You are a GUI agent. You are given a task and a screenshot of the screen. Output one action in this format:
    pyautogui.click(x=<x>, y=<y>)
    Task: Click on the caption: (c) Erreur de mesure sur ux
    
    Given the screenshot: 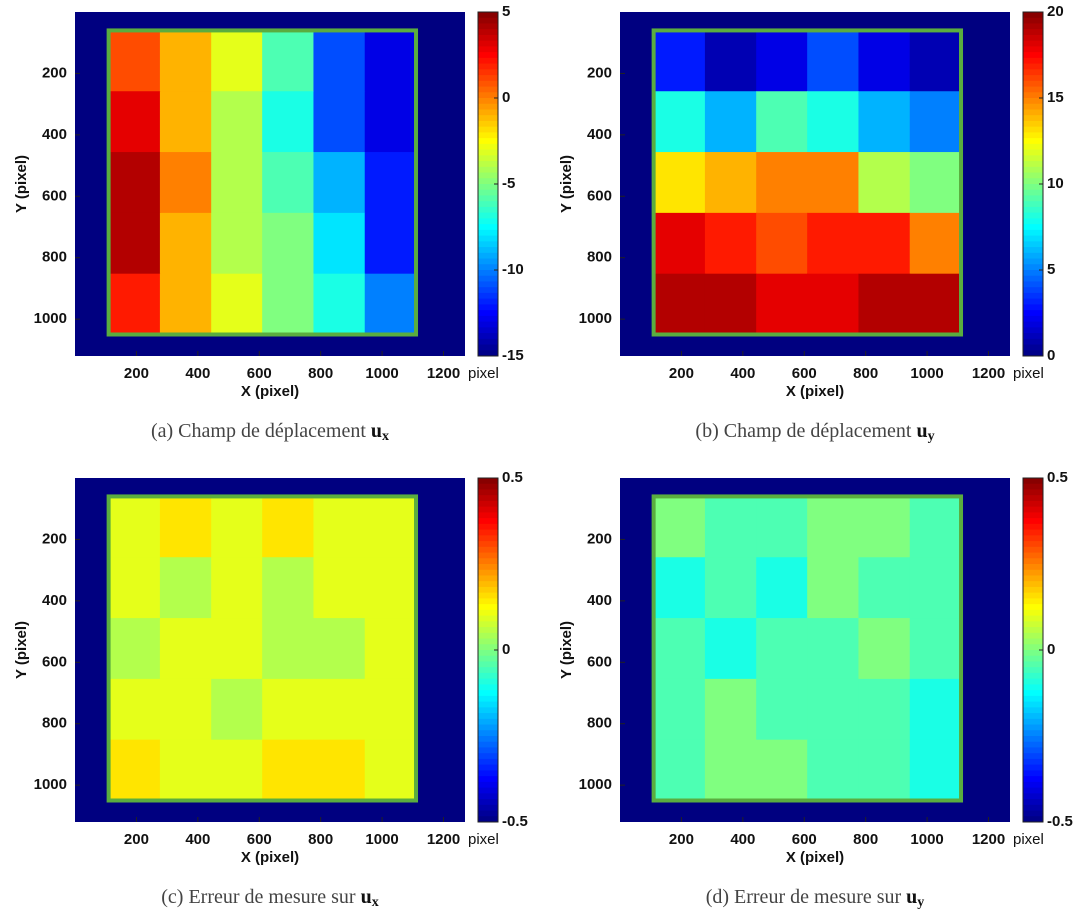 What is the action you would take?
    pyautogui.click(x=269, y=898)
    